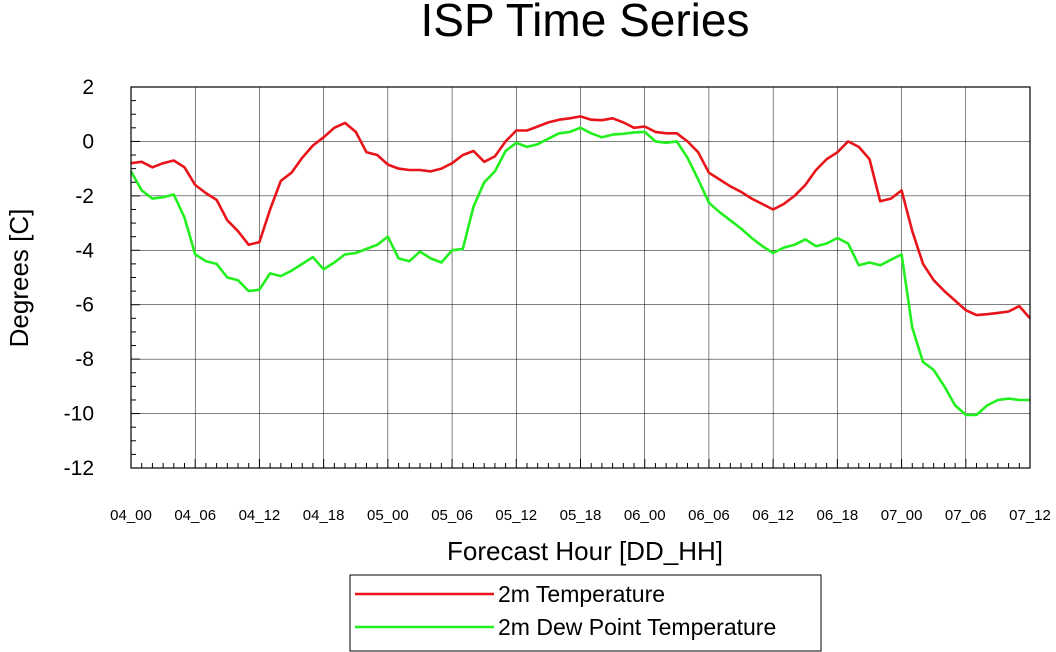  I want to click on chart-title: ISP Time Series, so click(585, 23).